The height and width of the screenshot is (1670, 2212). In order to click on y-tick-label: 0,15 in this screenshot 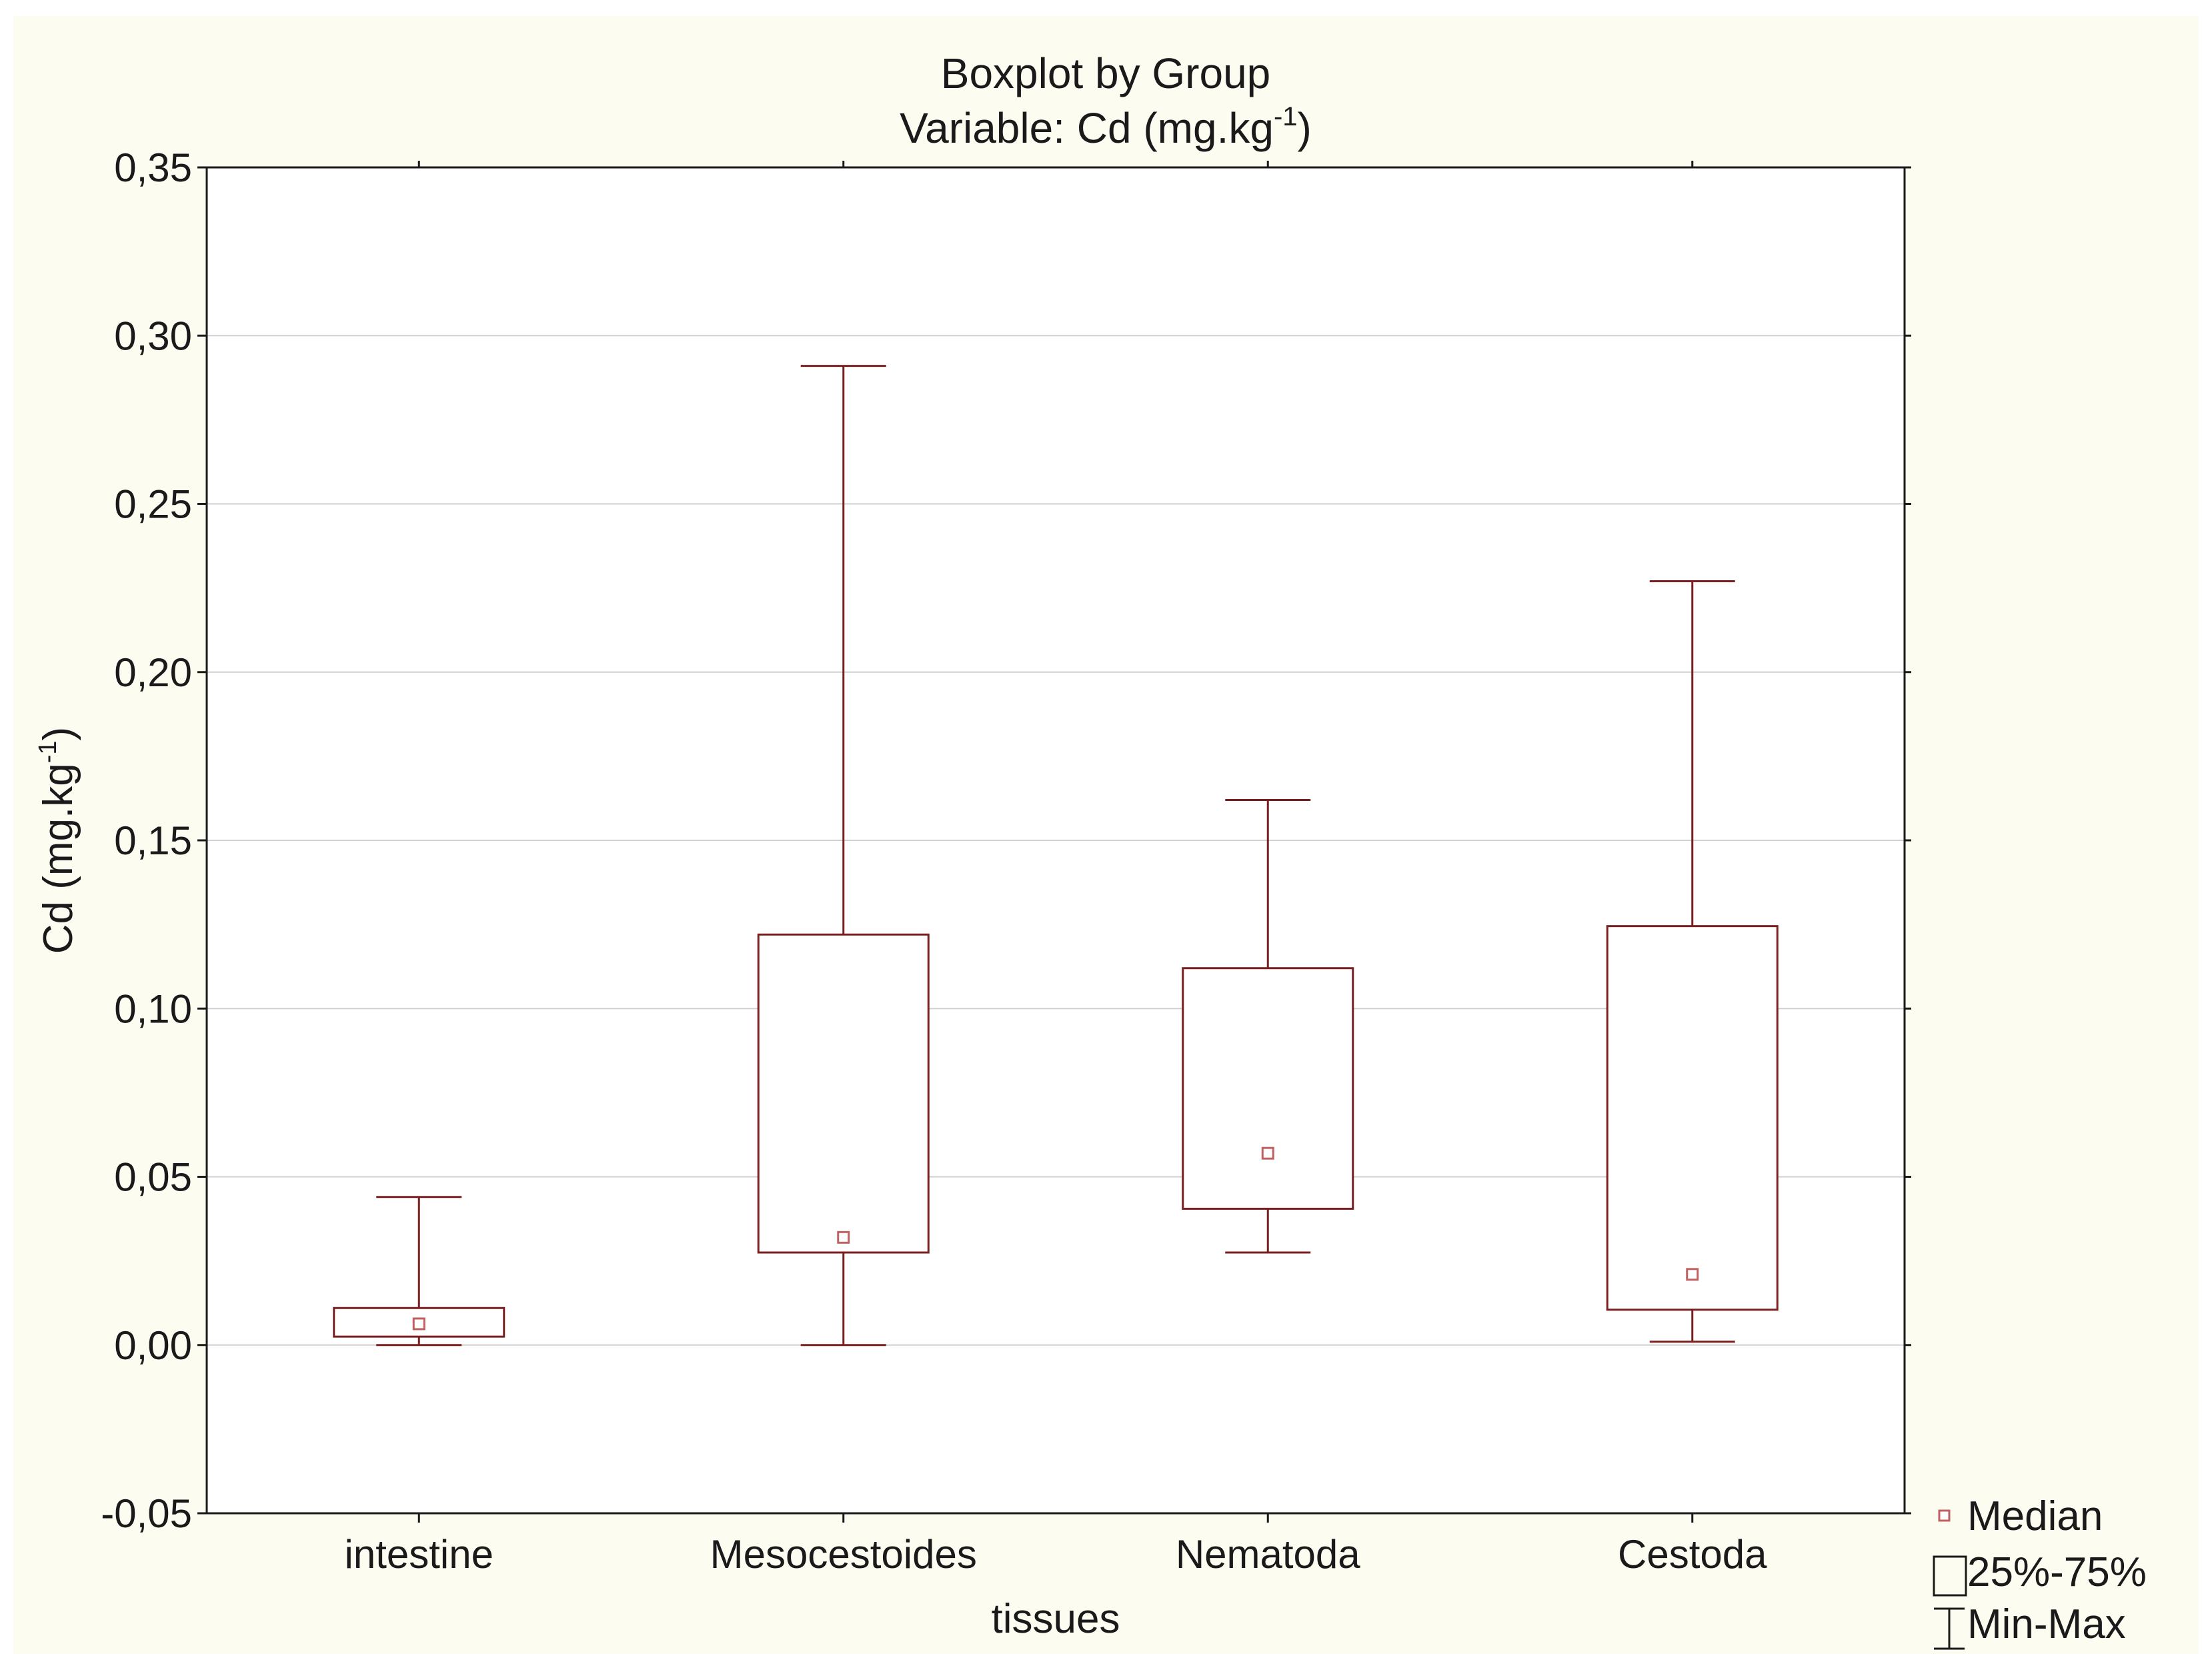, I will do `click(153, 840)`.